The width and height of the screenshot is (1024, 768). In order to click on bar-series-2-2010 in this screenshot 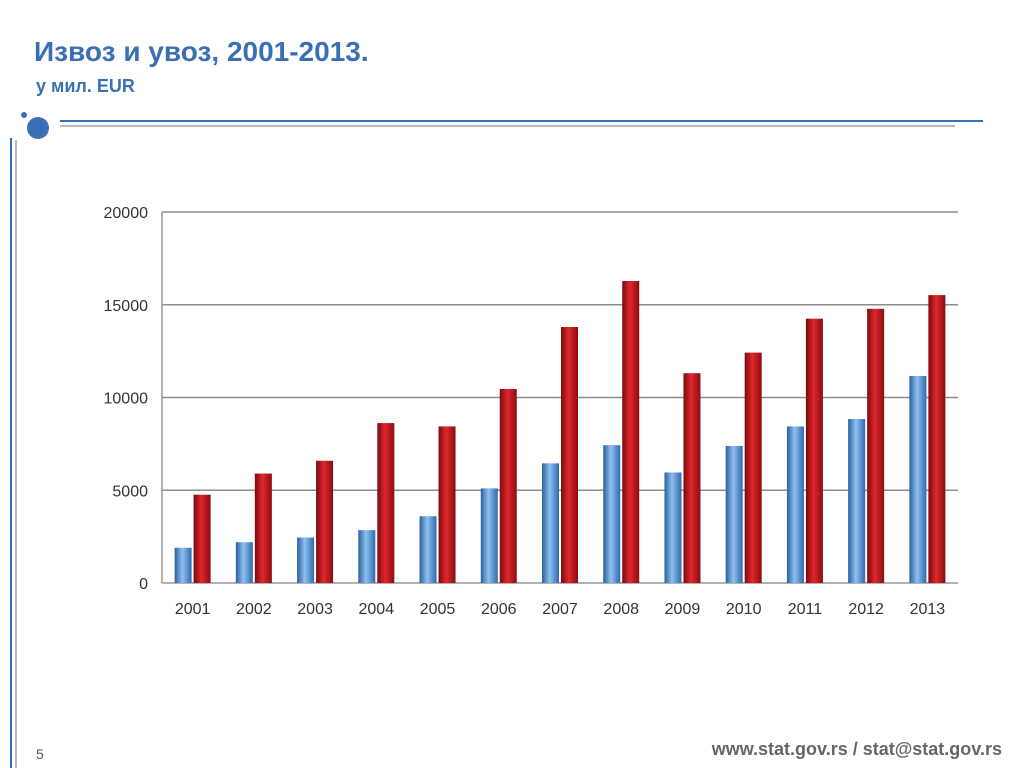, I will do `click(753, 467)`.